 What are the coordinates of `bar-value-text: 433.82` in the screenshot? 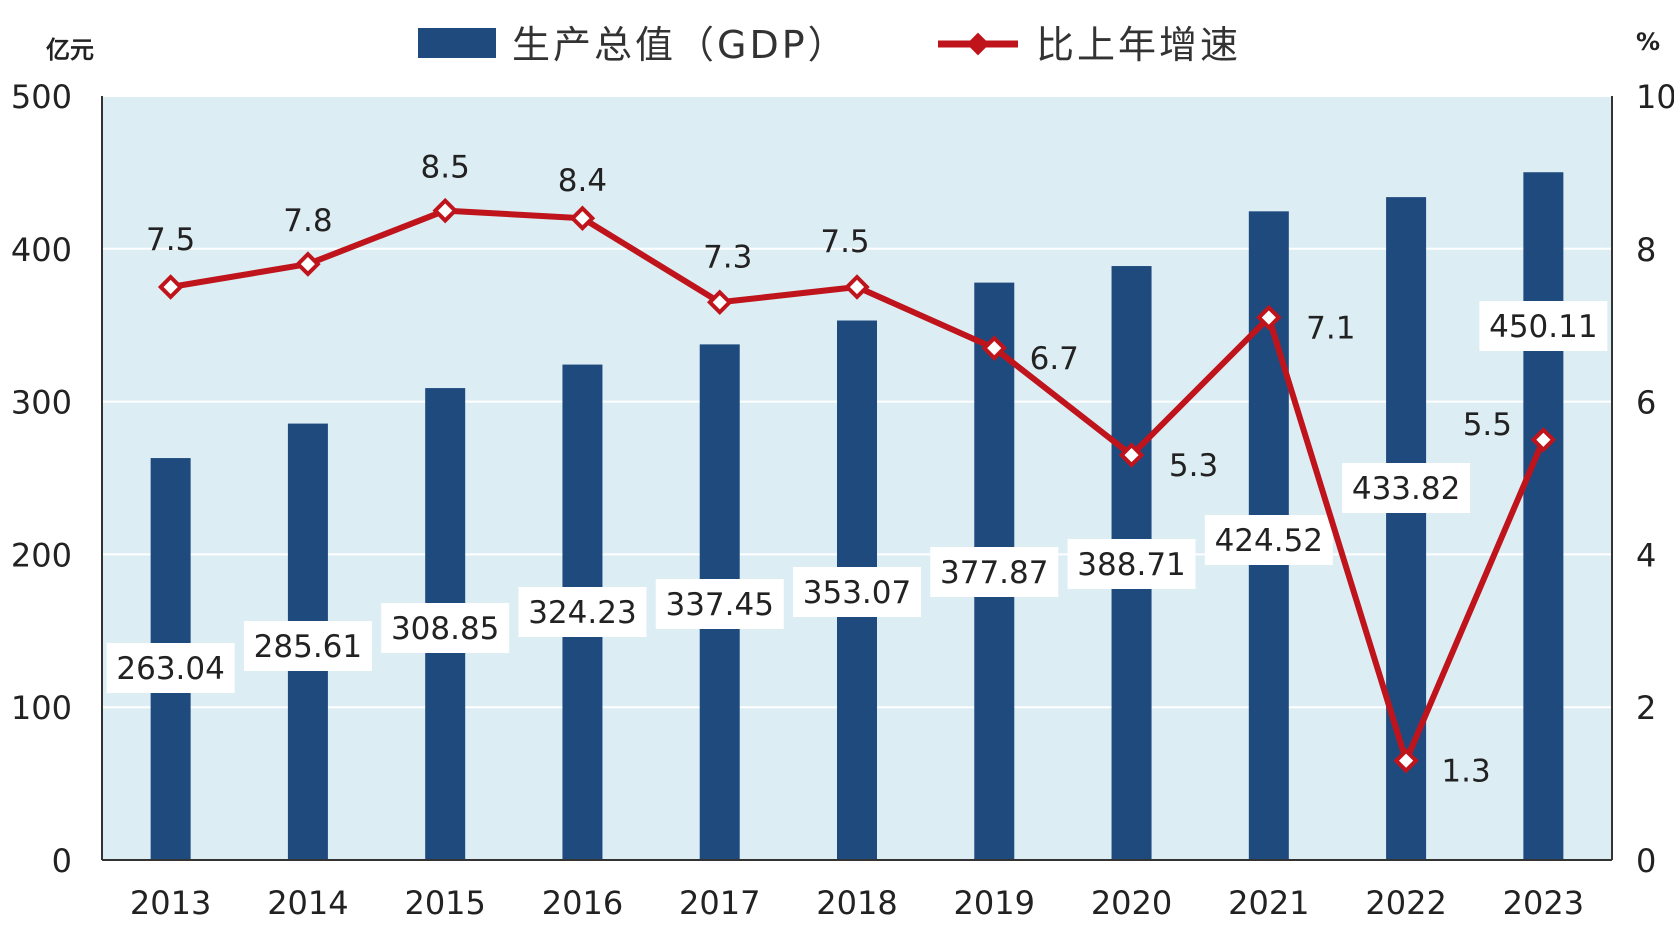 It's located at (1406, 489).